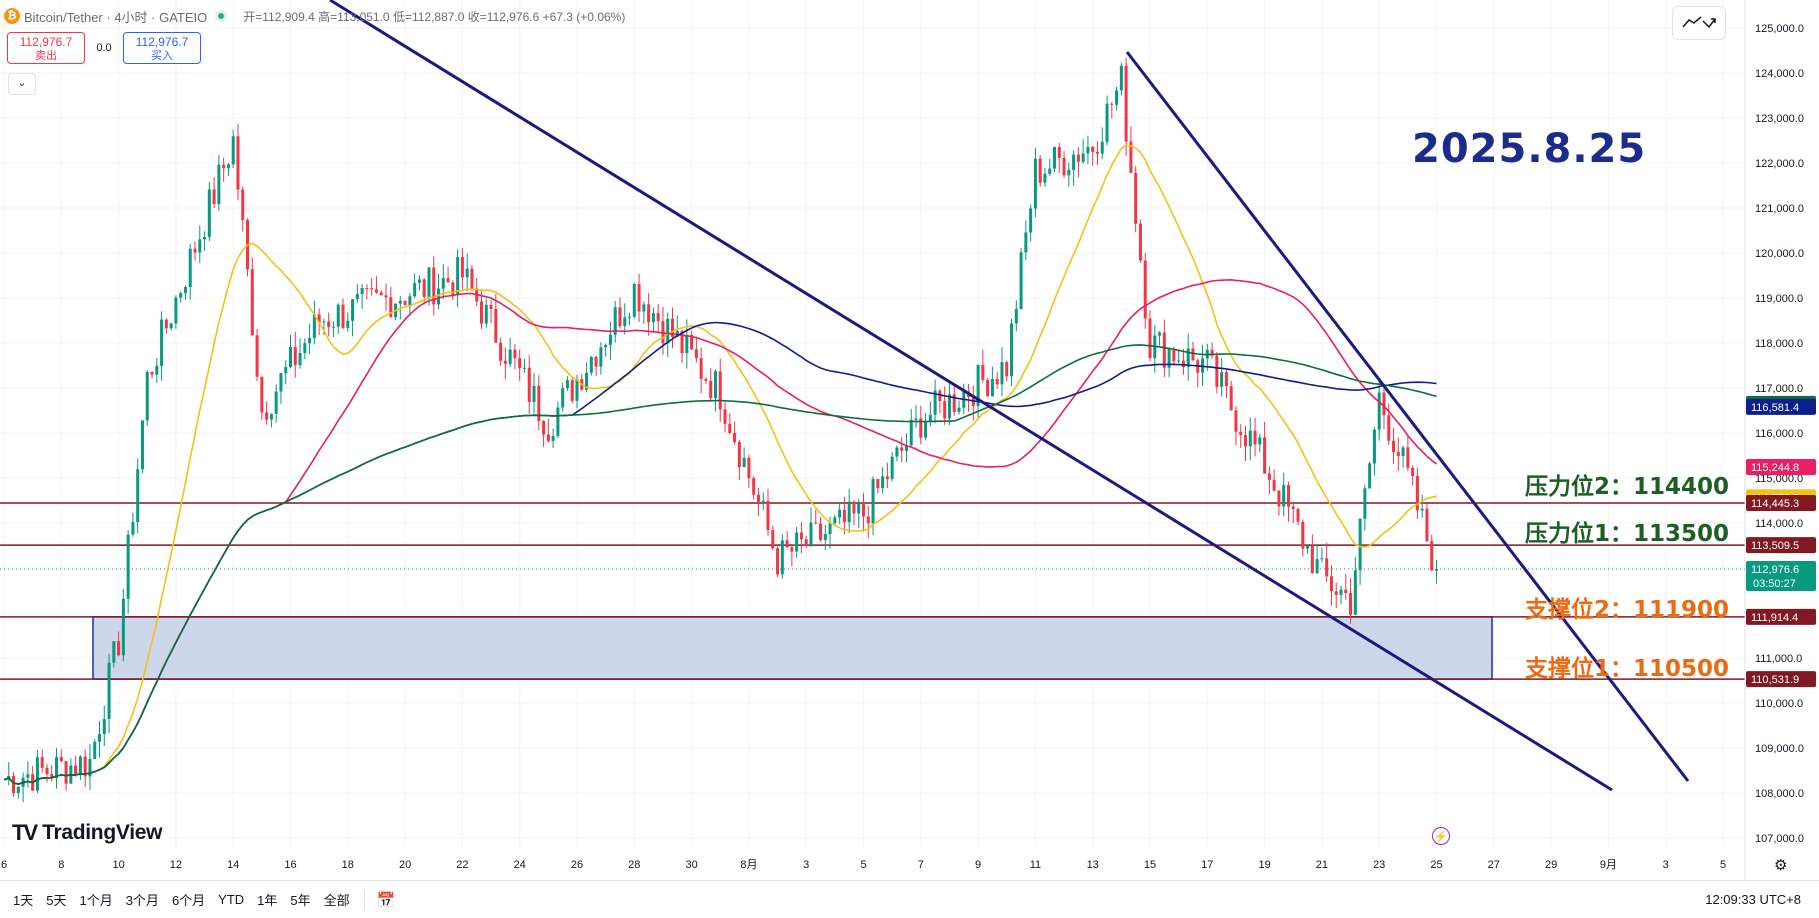  What do you see at coordinates (188, 900) in the screenshot?
I see `range-6m: 6个月` at bounding box center [188, 900].